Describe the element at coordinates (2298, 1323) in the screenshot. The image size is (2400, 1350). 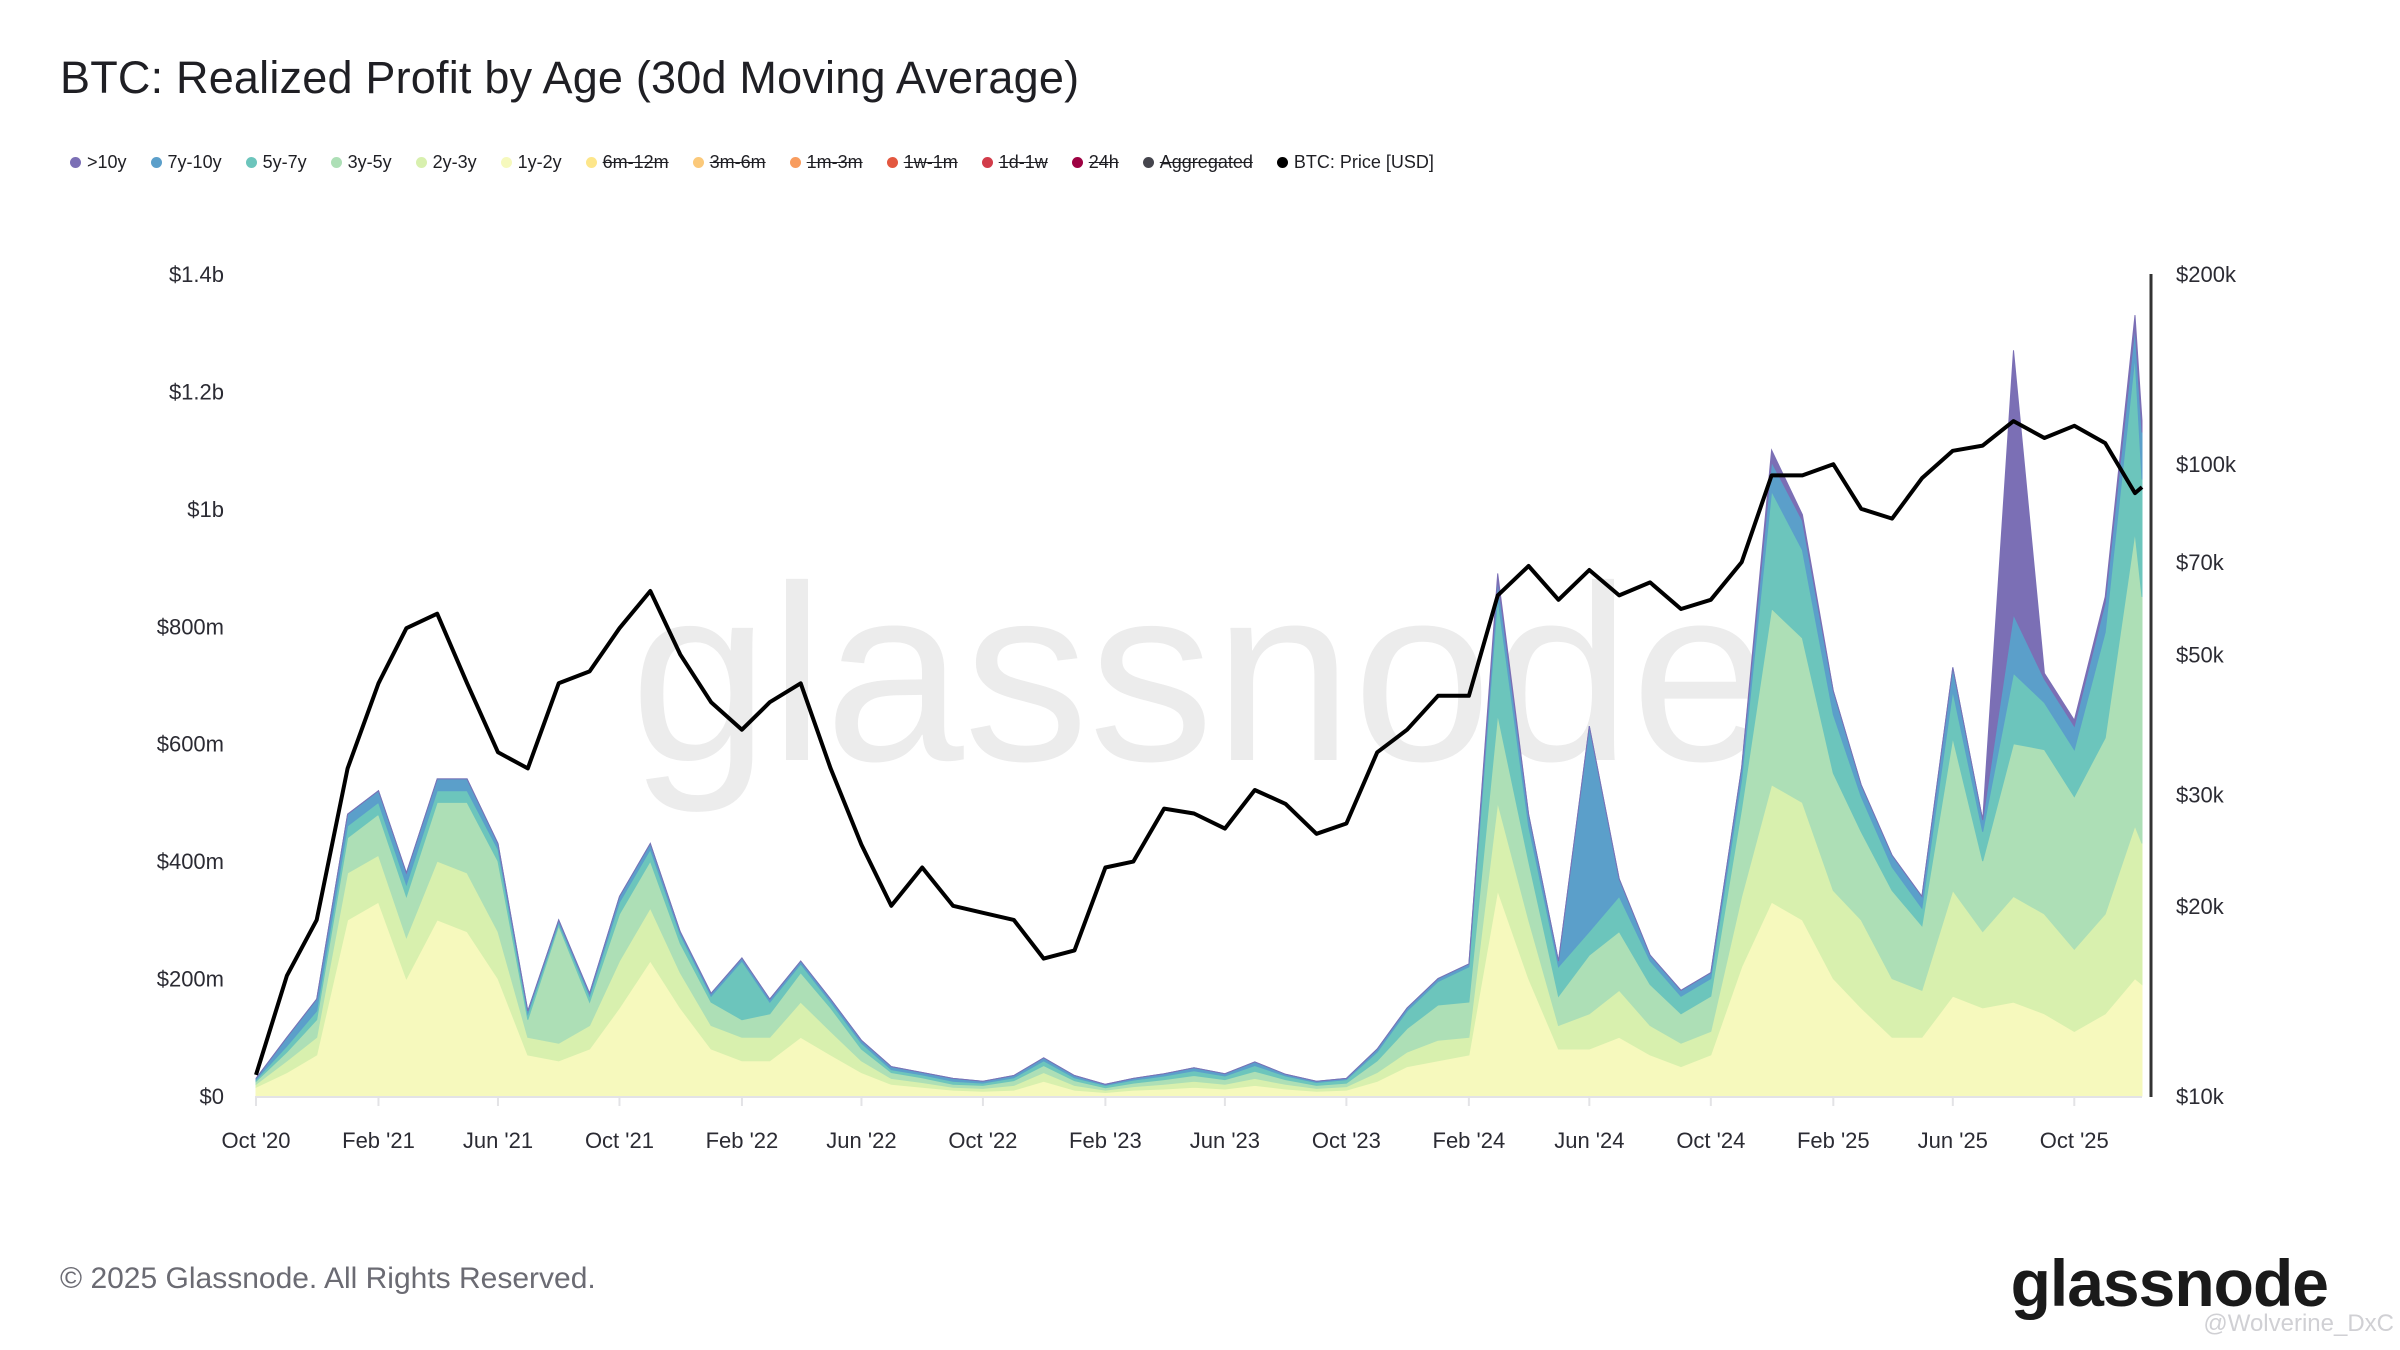
I see `author-handle: @Wolverine_DxC` at that location.